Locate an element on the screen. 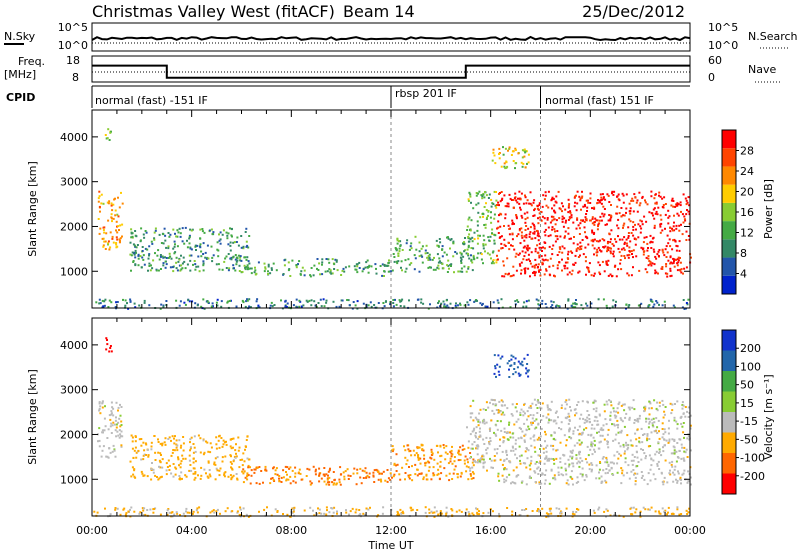  x-tick-label: 08:00 is located at coordinates (291, 530).